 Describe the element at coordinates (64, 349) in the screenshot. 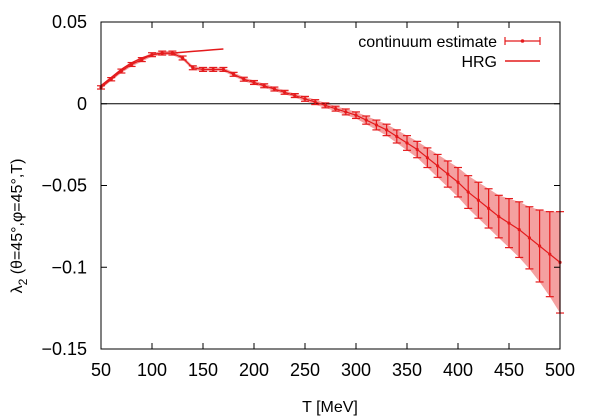

I see `y-tick-label: −0.15` at that location.